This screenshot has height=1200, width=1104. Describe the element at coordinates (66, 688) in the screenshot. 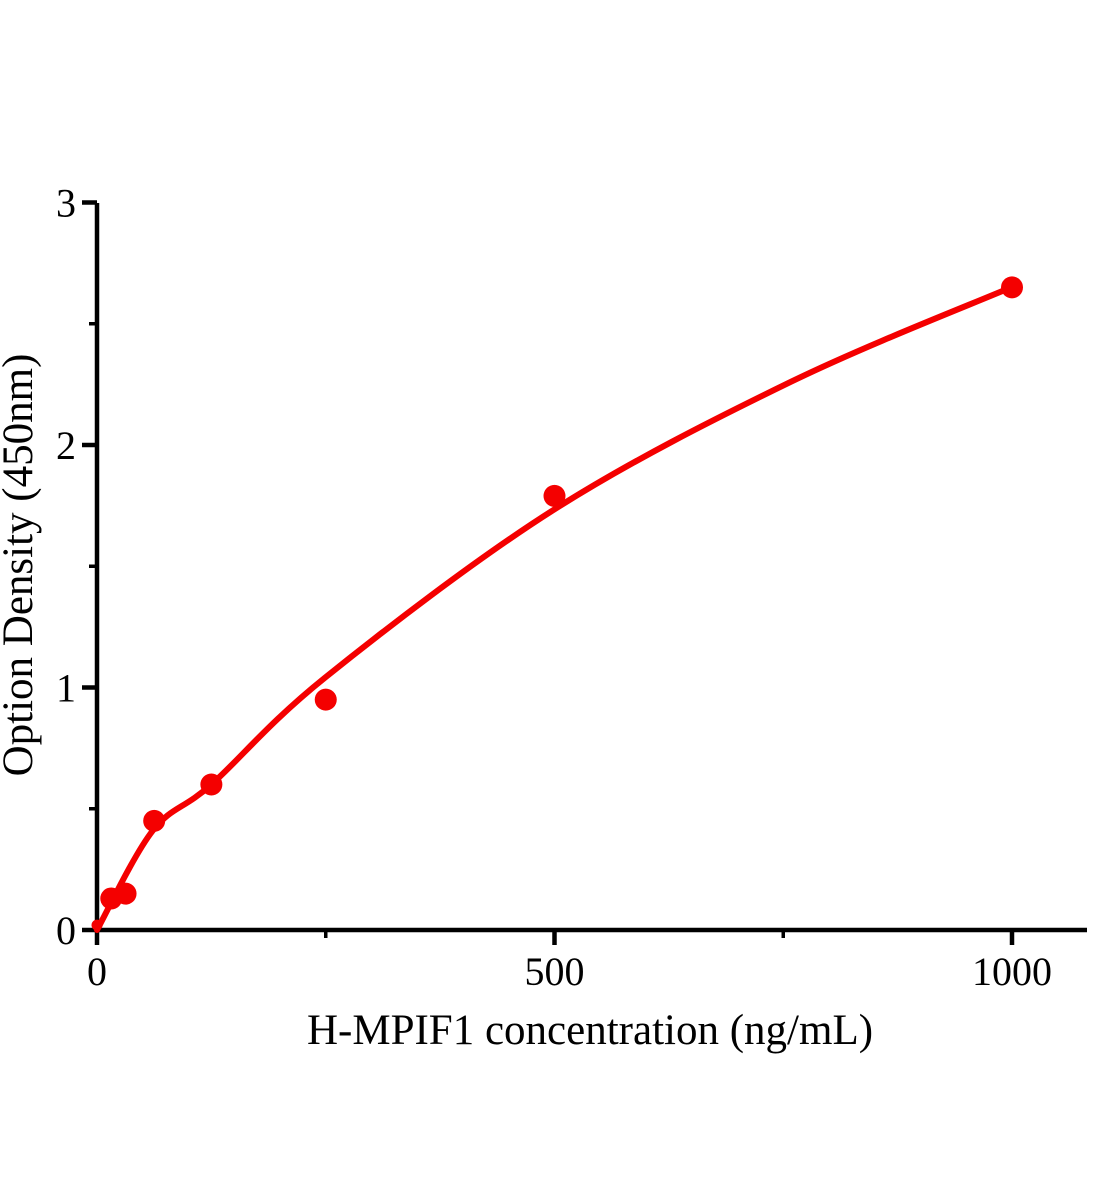

I see `y-tick-label: 1` at that location.